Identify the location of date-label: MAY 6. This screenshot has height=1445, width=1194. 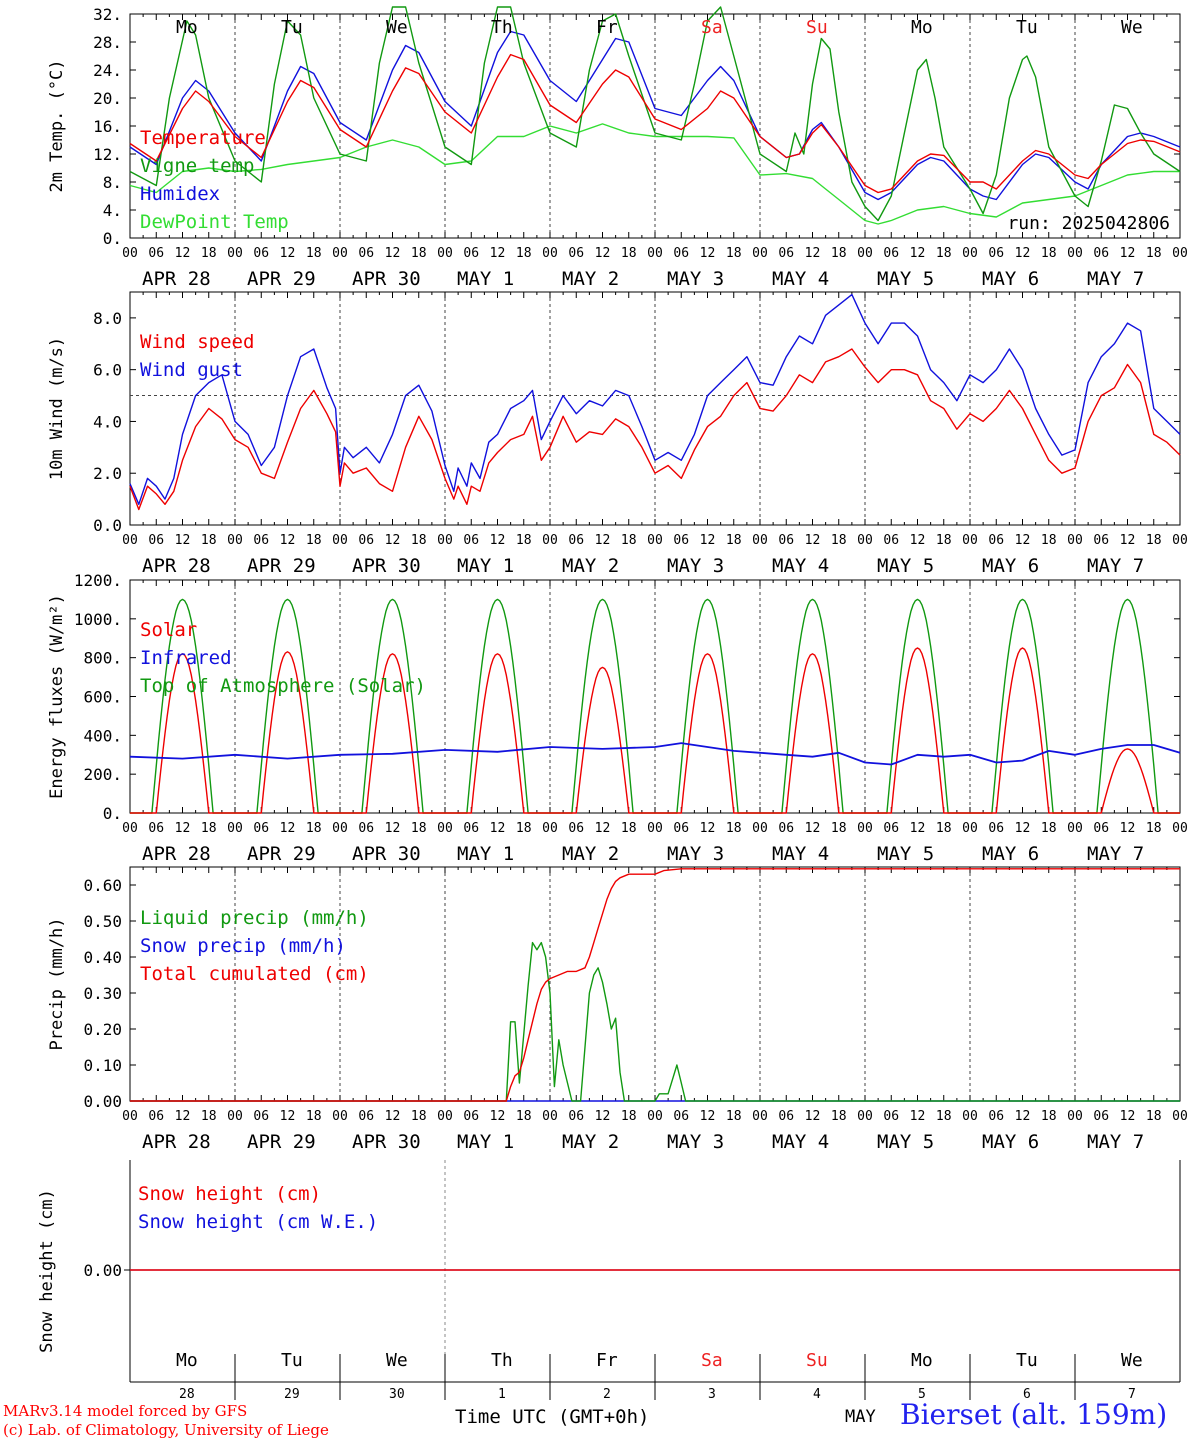
(1010, 279).